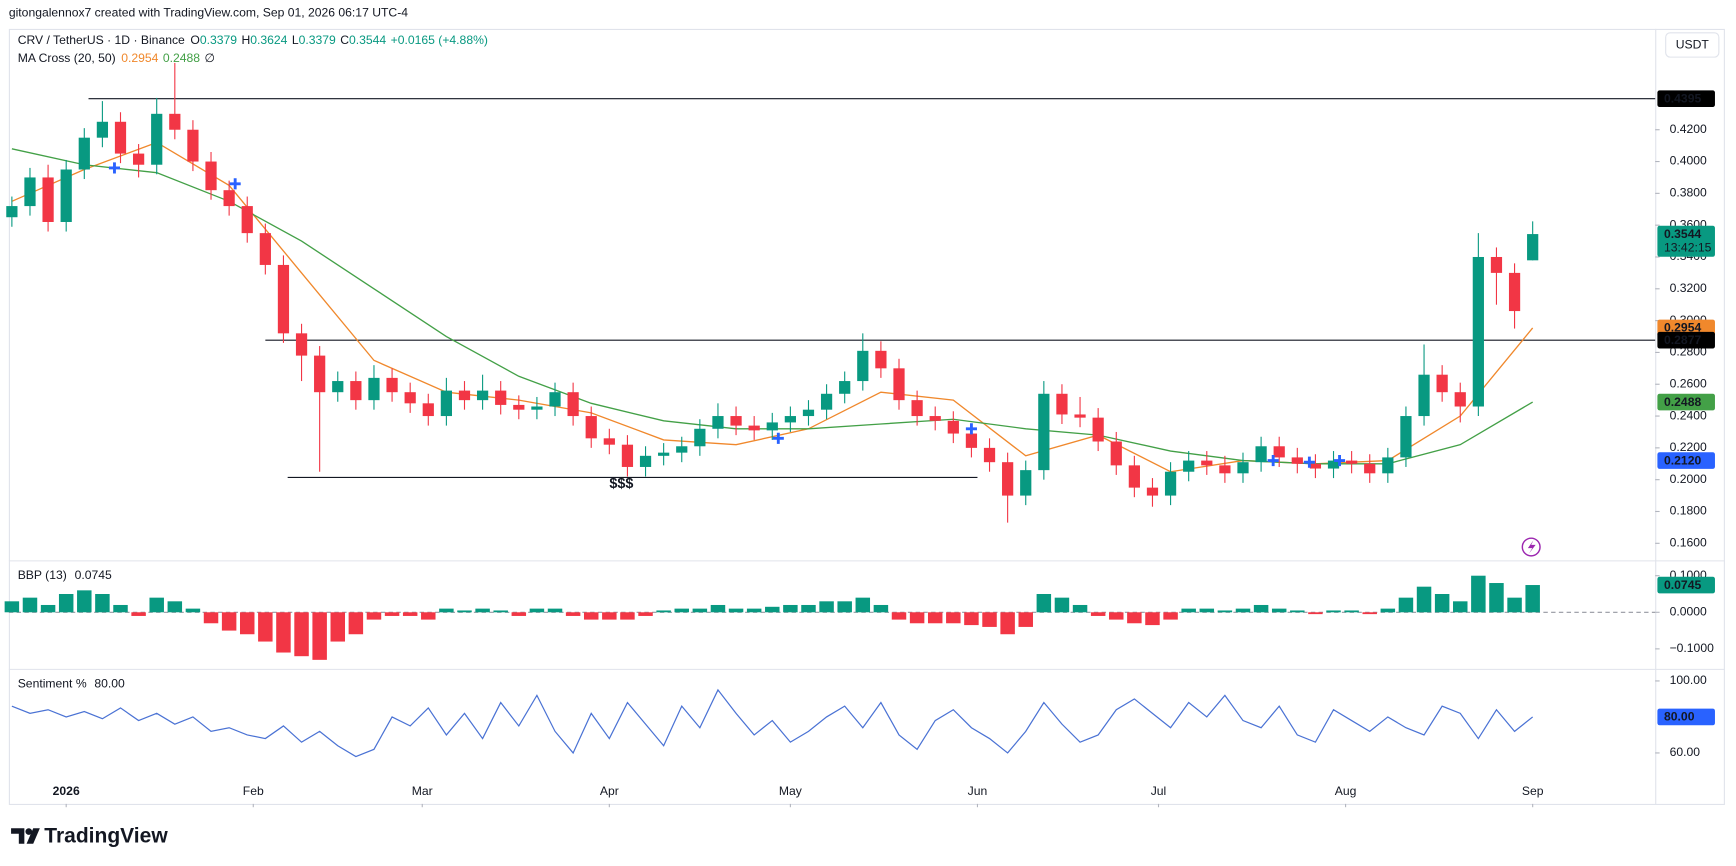 The height and width of the screenshot is (866, 1736). Describe the element at coordinates (67, 58) in the screenshot. I see `ma-title: MA Cross (20, 50)` at that location.